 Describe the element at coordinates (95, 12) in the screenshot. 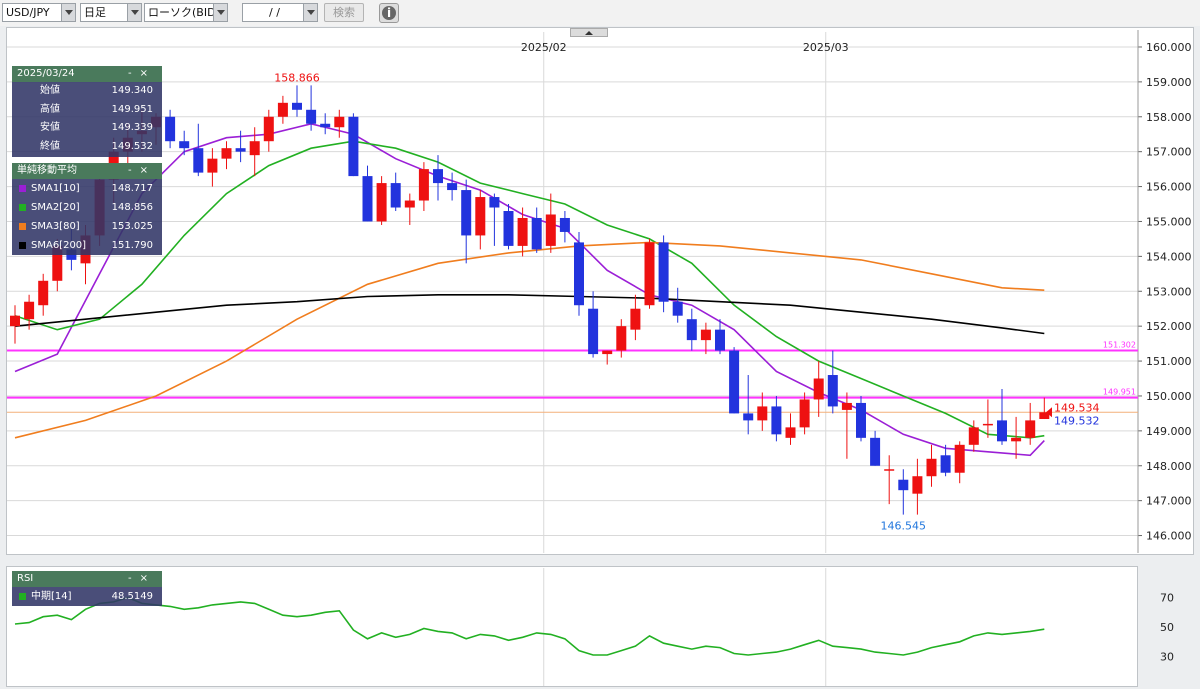

I see `timeframe-value: 日足` at that location.